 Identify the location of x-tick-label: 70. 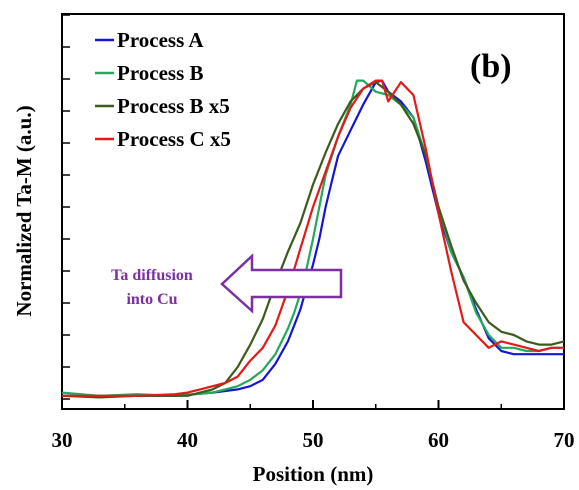
(564, 440).